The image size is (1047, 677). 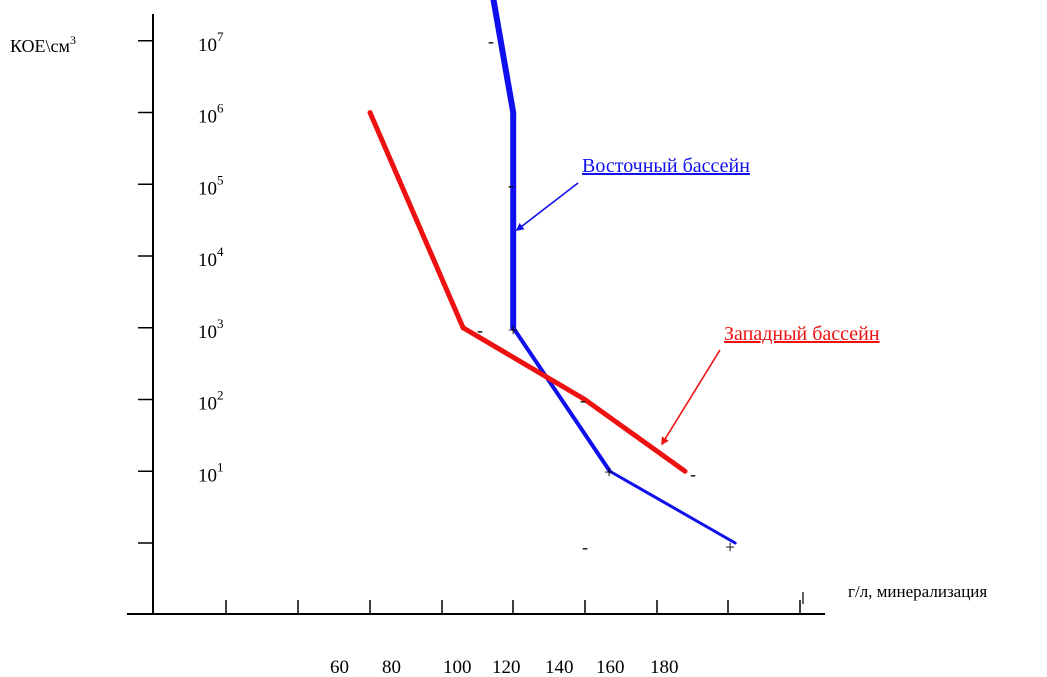 What do you see at coordinates (339, 667) in the screenshot?
I see `x-tick-label: 60` at bounding box center [339, 667].